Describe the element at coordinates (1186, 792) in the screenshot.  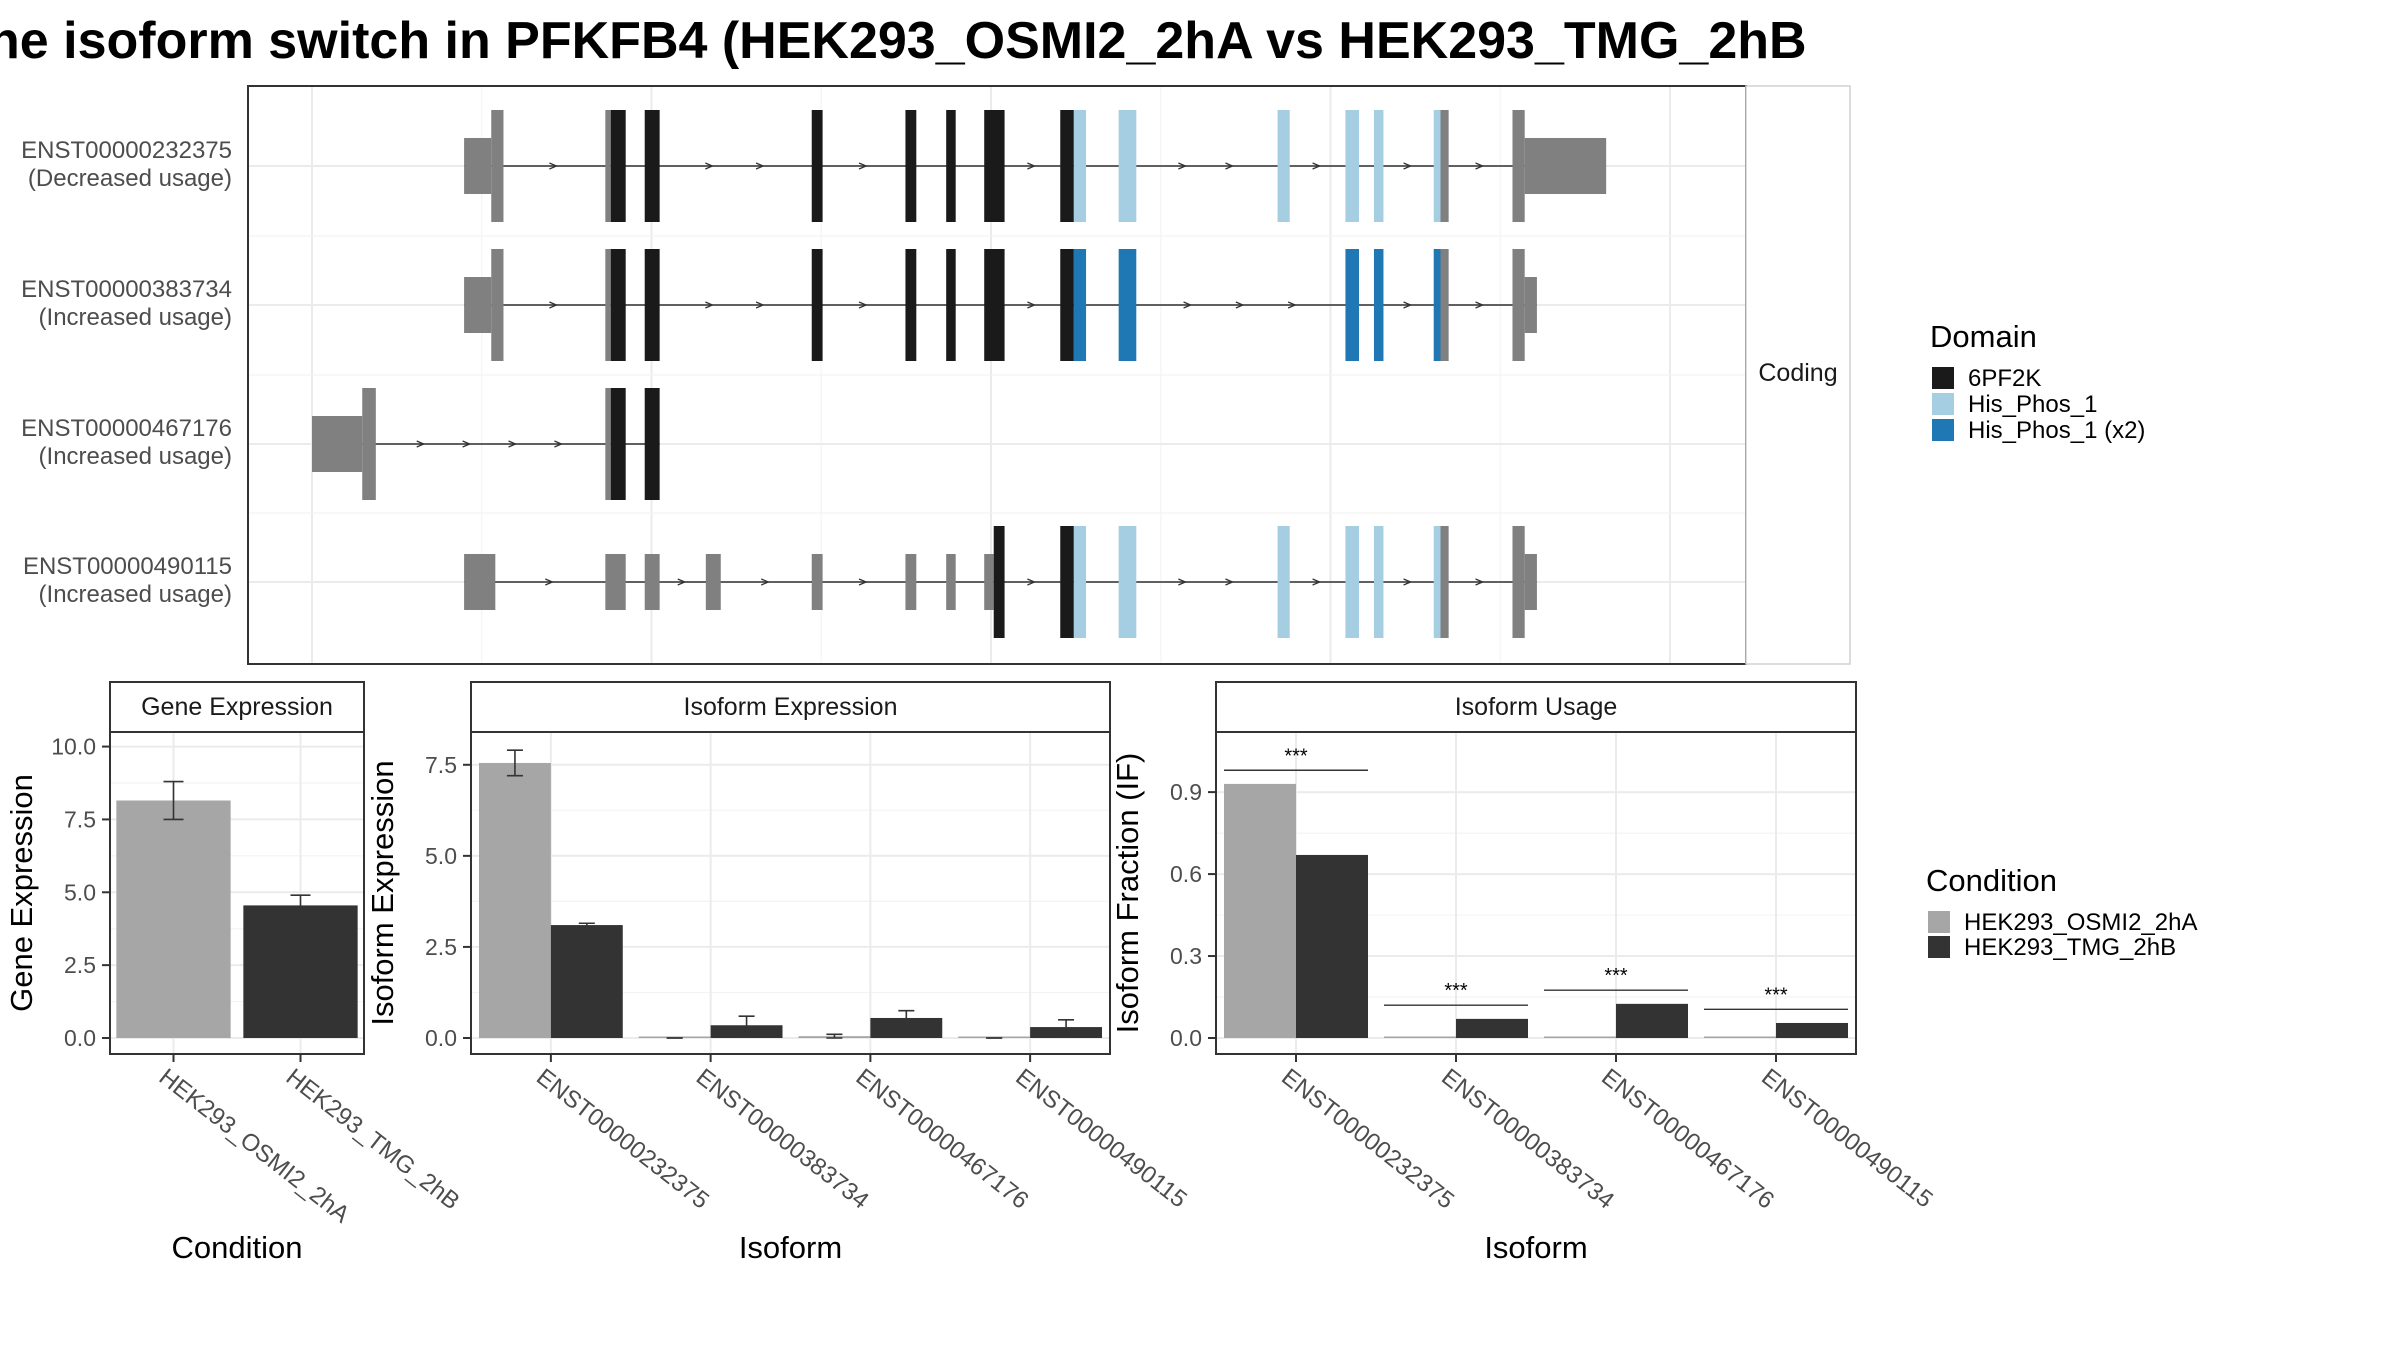
I see `y-tick-label: 0.9` at that location.